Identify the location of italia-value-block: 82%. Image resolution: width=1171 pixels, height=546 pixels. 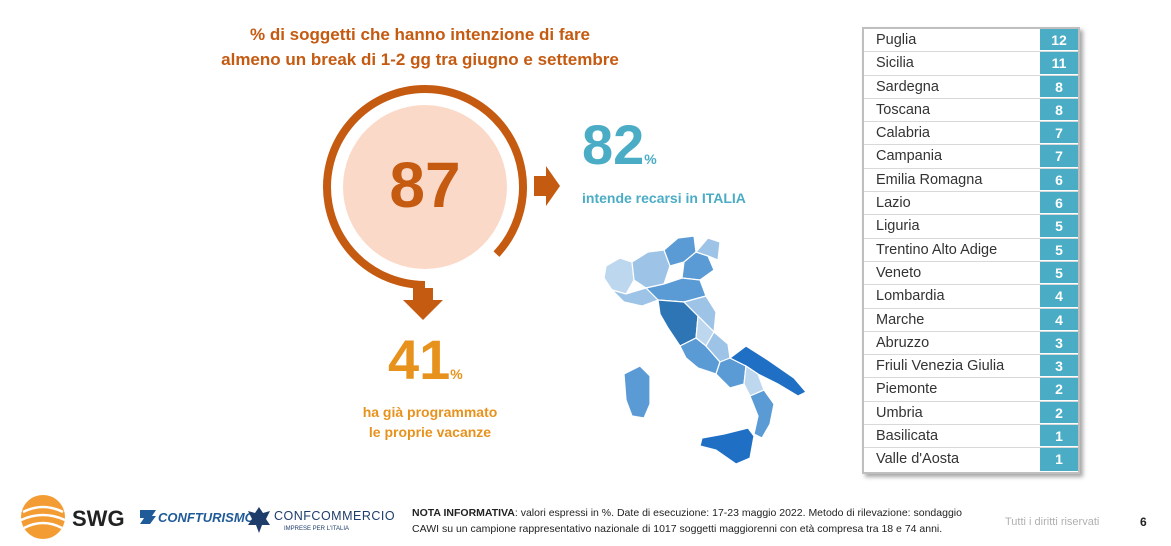
(619, 152).